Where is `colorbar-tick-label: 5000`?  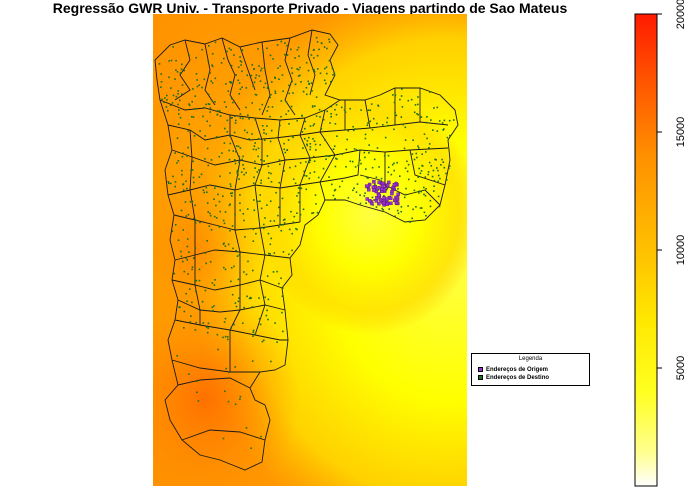
colorbar-tick-label: 5000 is located at coordinates (681, 368).